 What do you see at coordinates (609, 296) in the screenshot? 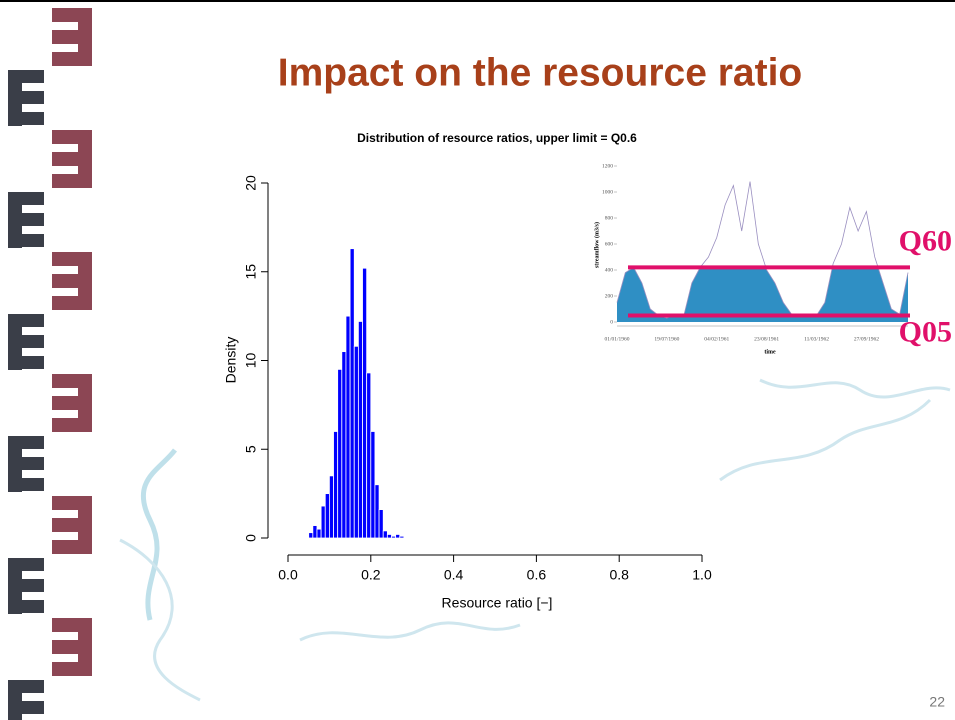
I see `y-tick-label: 200` at bounding box center [609, 296].